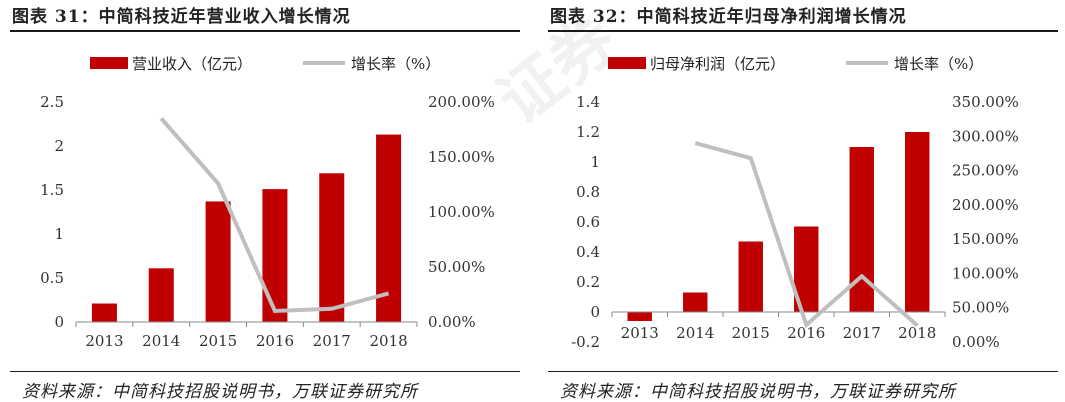 This screenshot has width=1065, height=402. Describe the element at coordinates (985, 171) in the screenshot. I see `y-right-tick-label: 250.00%` at that location.